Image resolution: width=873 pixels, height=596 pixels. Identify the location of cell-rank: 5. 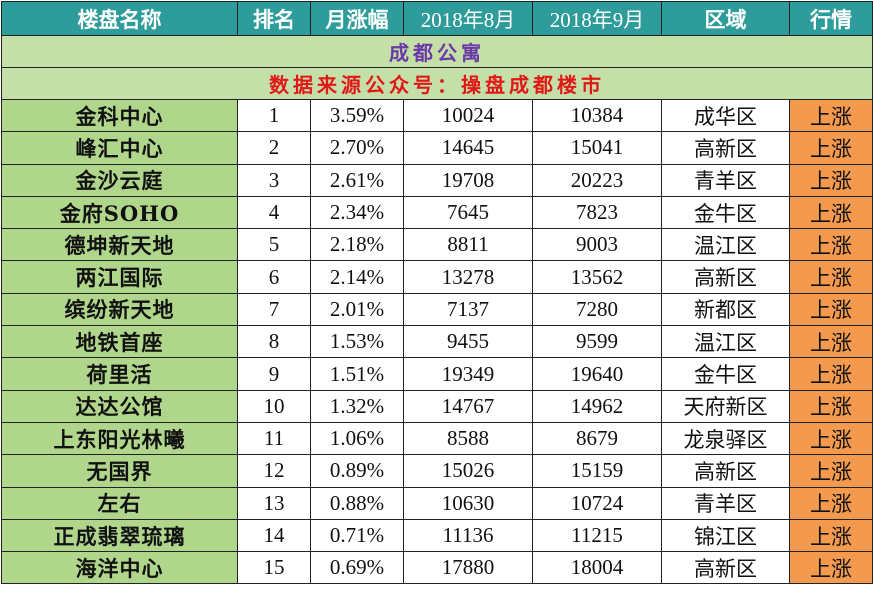
(274, 245).